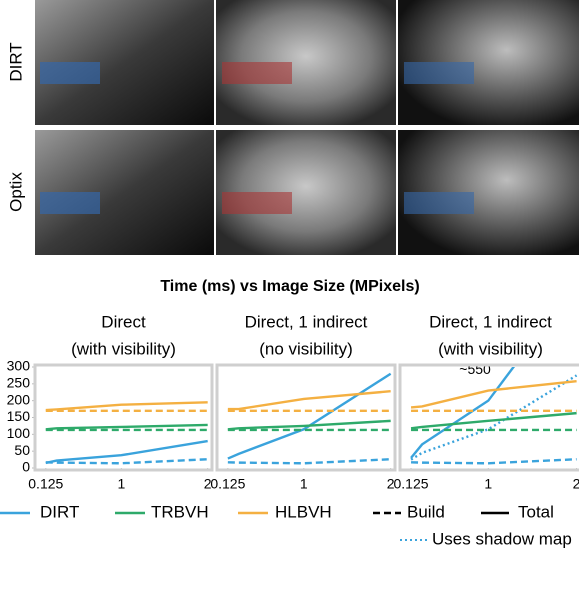 Image resolution: width=579 pixels, height=604 pixels. What do you see at coordinates (502, 538) in the screenshot?
I see `legend-label: Uses shadow map` at bounding box center [502, 538].